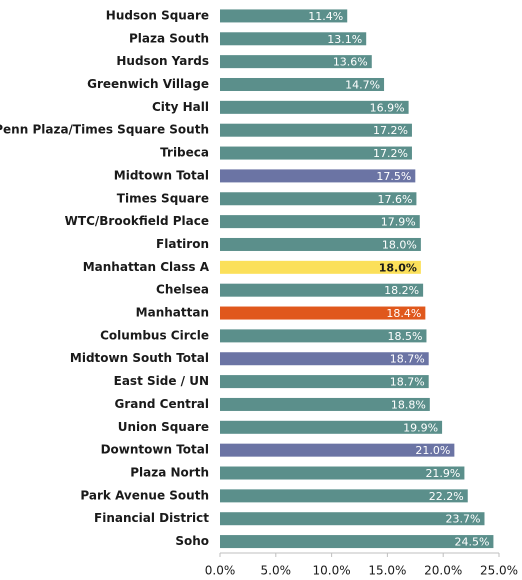 The height and width of the screenshot is (580, 522). What do you see at coordinates (180, 107) in the screenshot?
I see `category-label: City Hall` at bounding box center [180, 107].